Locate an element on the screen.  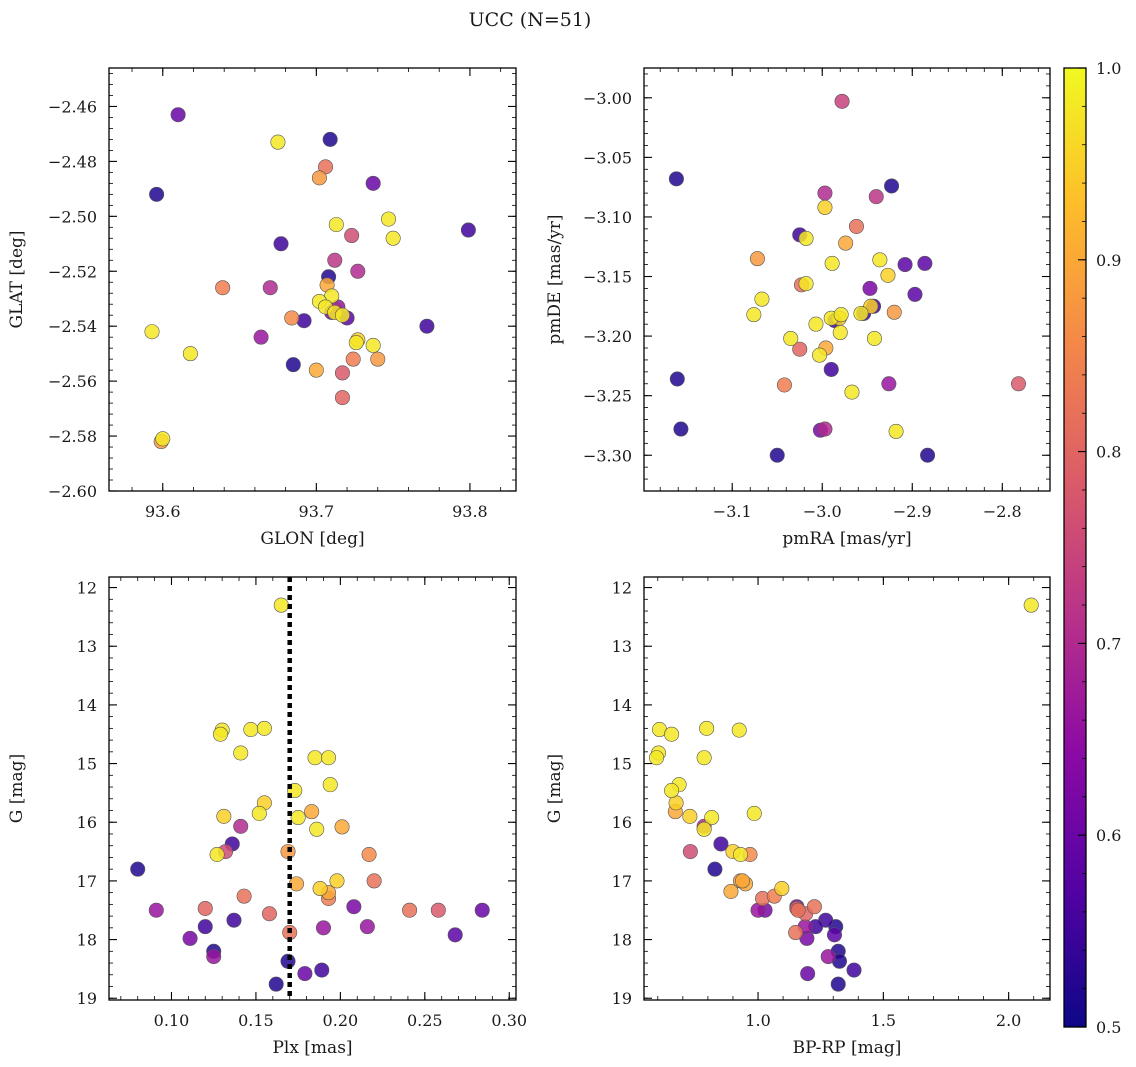
colorbar-tick-label: 0.8 is located at coordinates (1108, 452).